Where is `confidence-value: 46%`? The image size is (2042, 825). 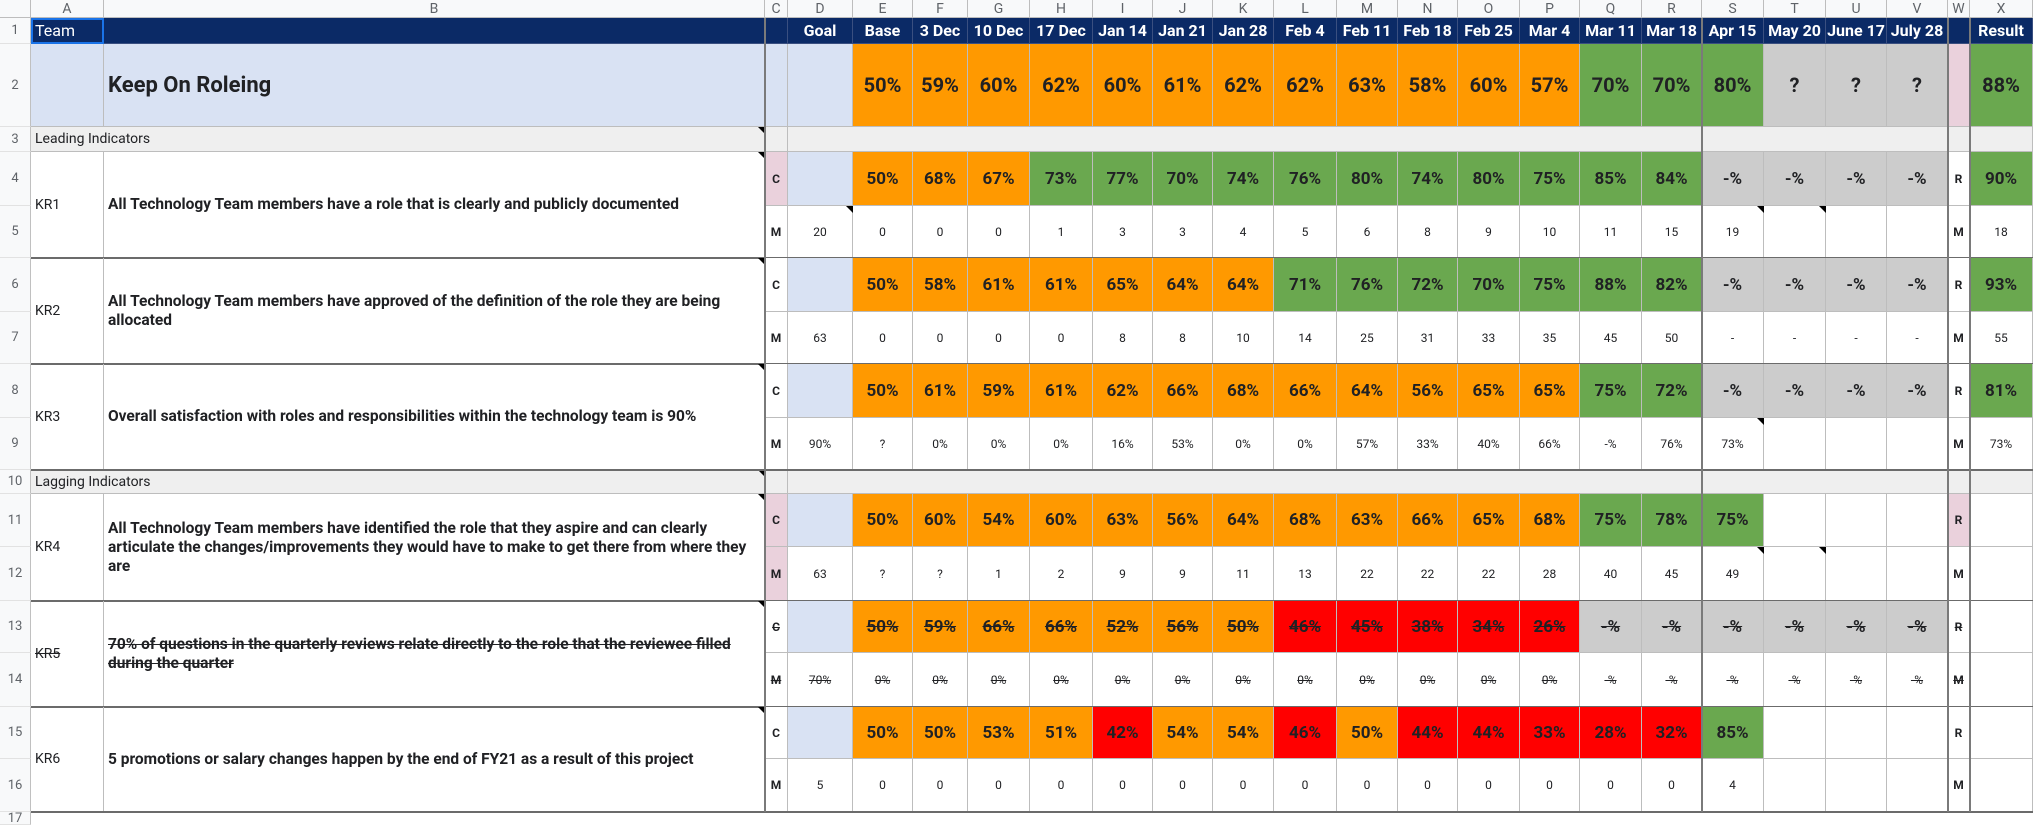 confidence-value: 46% is located at coordinates (1305, 627).